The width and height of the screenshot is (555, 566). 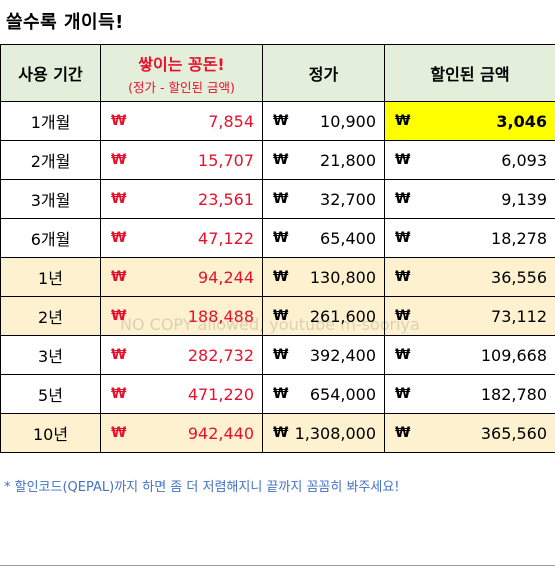 What do you see at coordinates (50, 277) in the screenshot?
I see `period-cell: 1년` at bounding box center [50, 277].